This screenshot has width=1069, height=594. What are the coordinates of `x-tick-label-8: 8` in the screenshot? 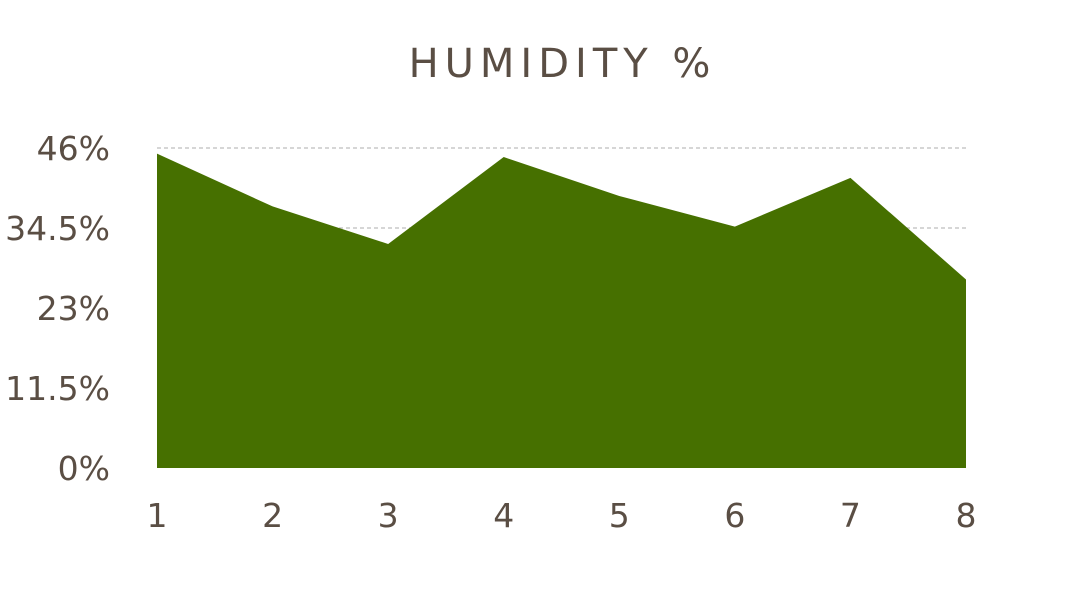 It's located at (966, 515).